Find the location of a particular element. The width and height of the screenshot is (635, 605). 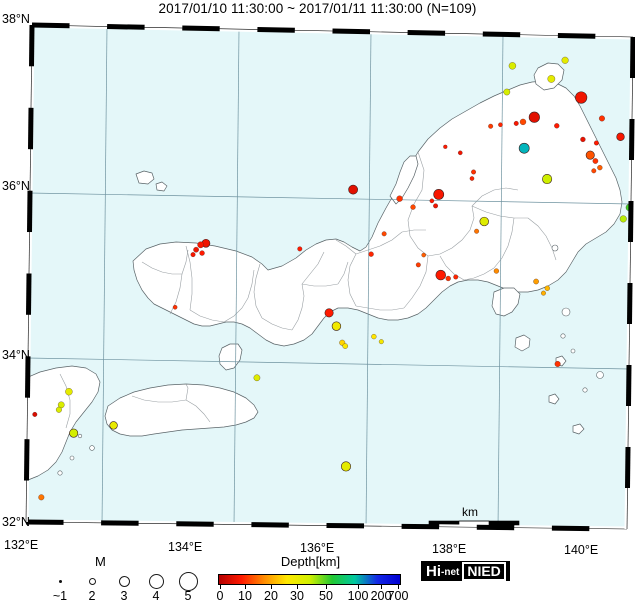

depth-label: 0 is located at coordinates (220, 596).